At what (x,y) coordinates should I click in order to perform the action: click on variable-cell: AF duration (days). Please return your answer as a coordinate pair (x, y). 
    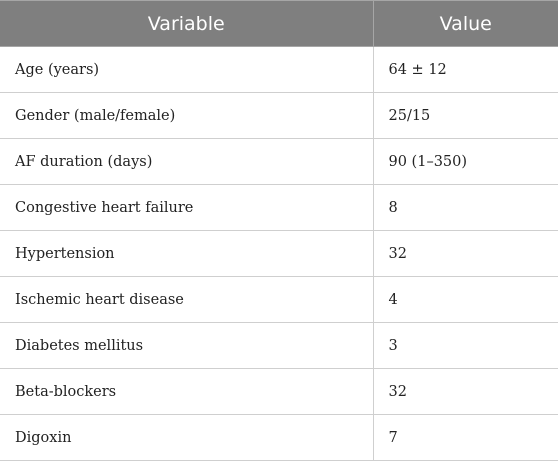
    Looking at the image, I should click on (187, 161).